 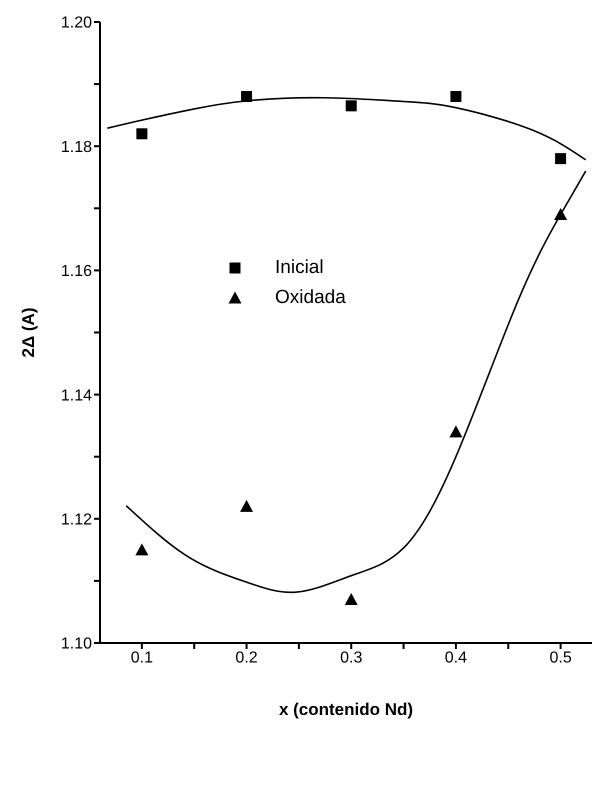 What do you see at coordinates (456, 657) in the screenshot?
I see `x-tick-label: 0.4` at bounding box center [456, 657].